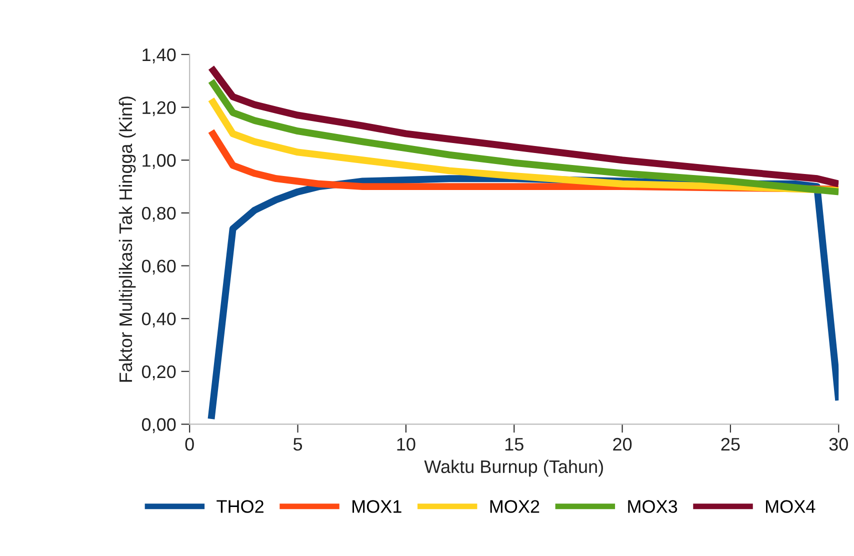 The image size is (854, 556). What do you see at coordinates (159, 56) in the screenshot?
I see `y-tick-label: 1,40` at bounding box center [159, 56].